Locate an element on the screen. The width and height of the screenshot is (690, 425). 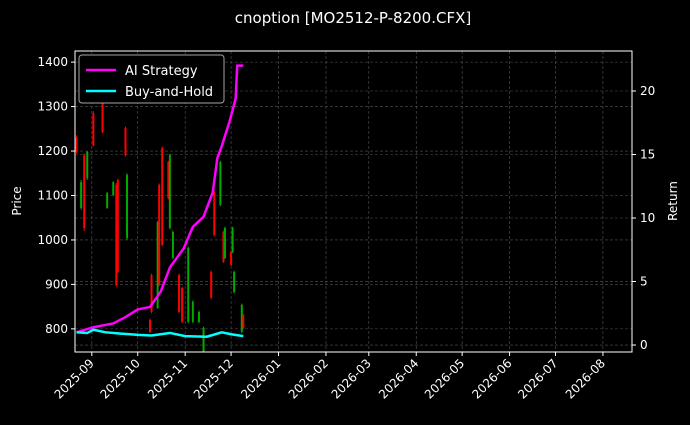
legend-label-buy-hold: Buy-and-Hold is located at coordinates (169, 92).